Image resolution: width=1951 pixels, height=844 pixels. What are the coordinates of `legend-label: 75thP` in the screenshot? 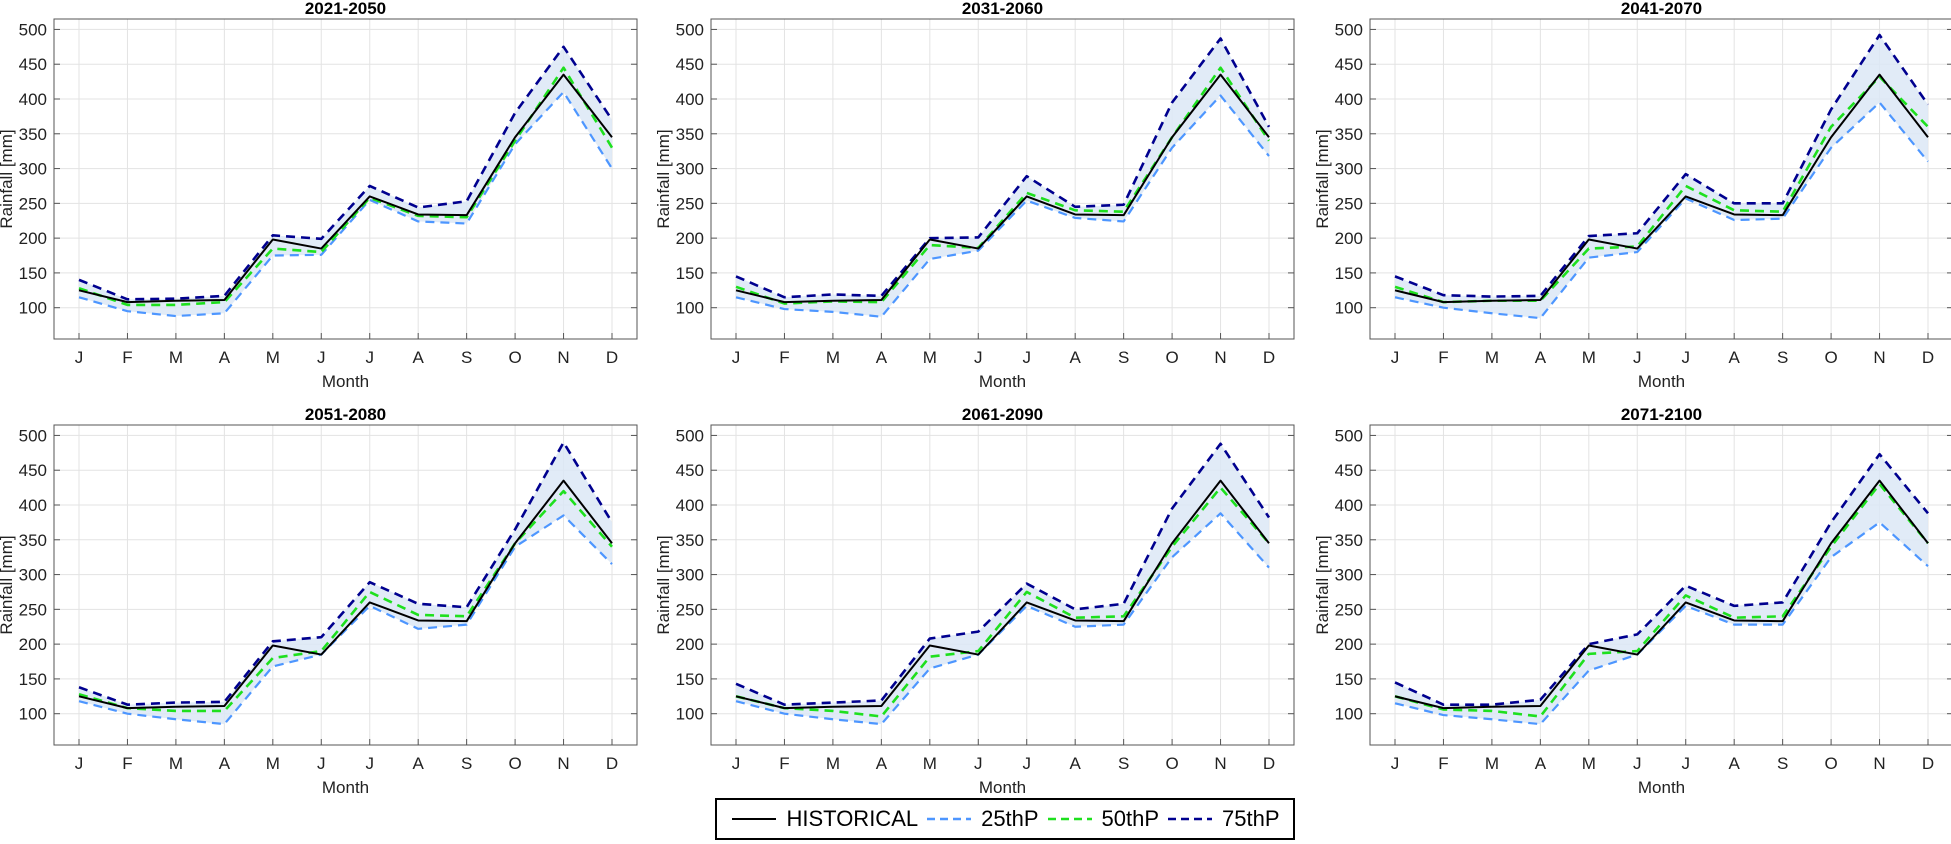 It's located at (1251, 818).